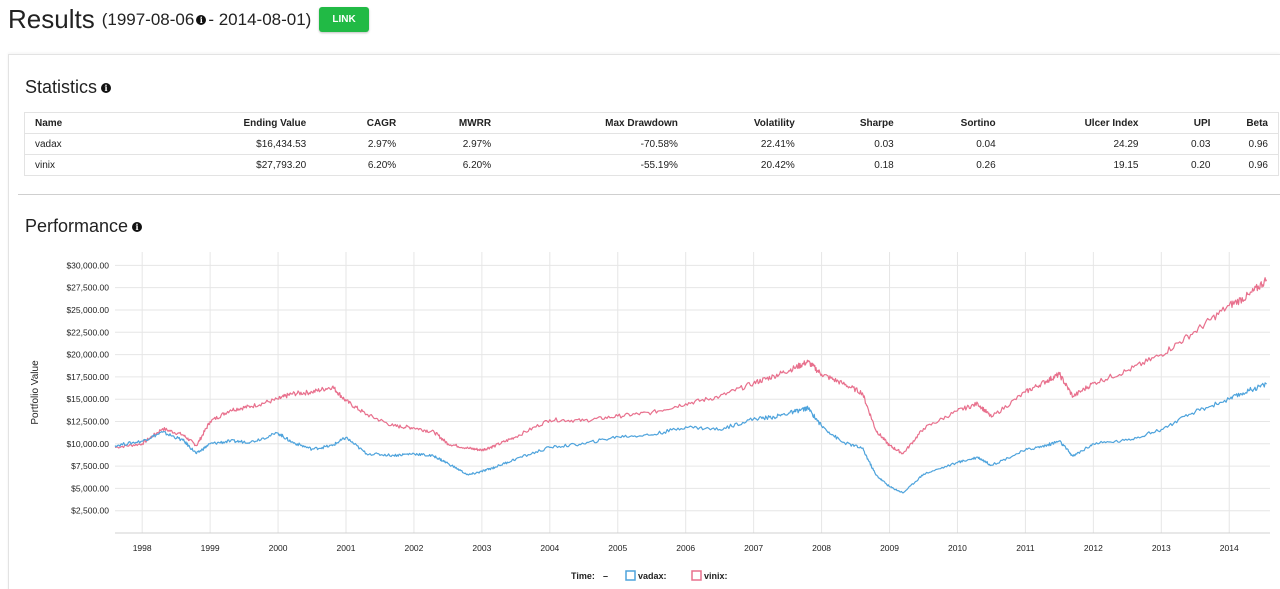 The image size is (1280, 589). I want to click on table-cell: 20.42%, so click(746, 165).